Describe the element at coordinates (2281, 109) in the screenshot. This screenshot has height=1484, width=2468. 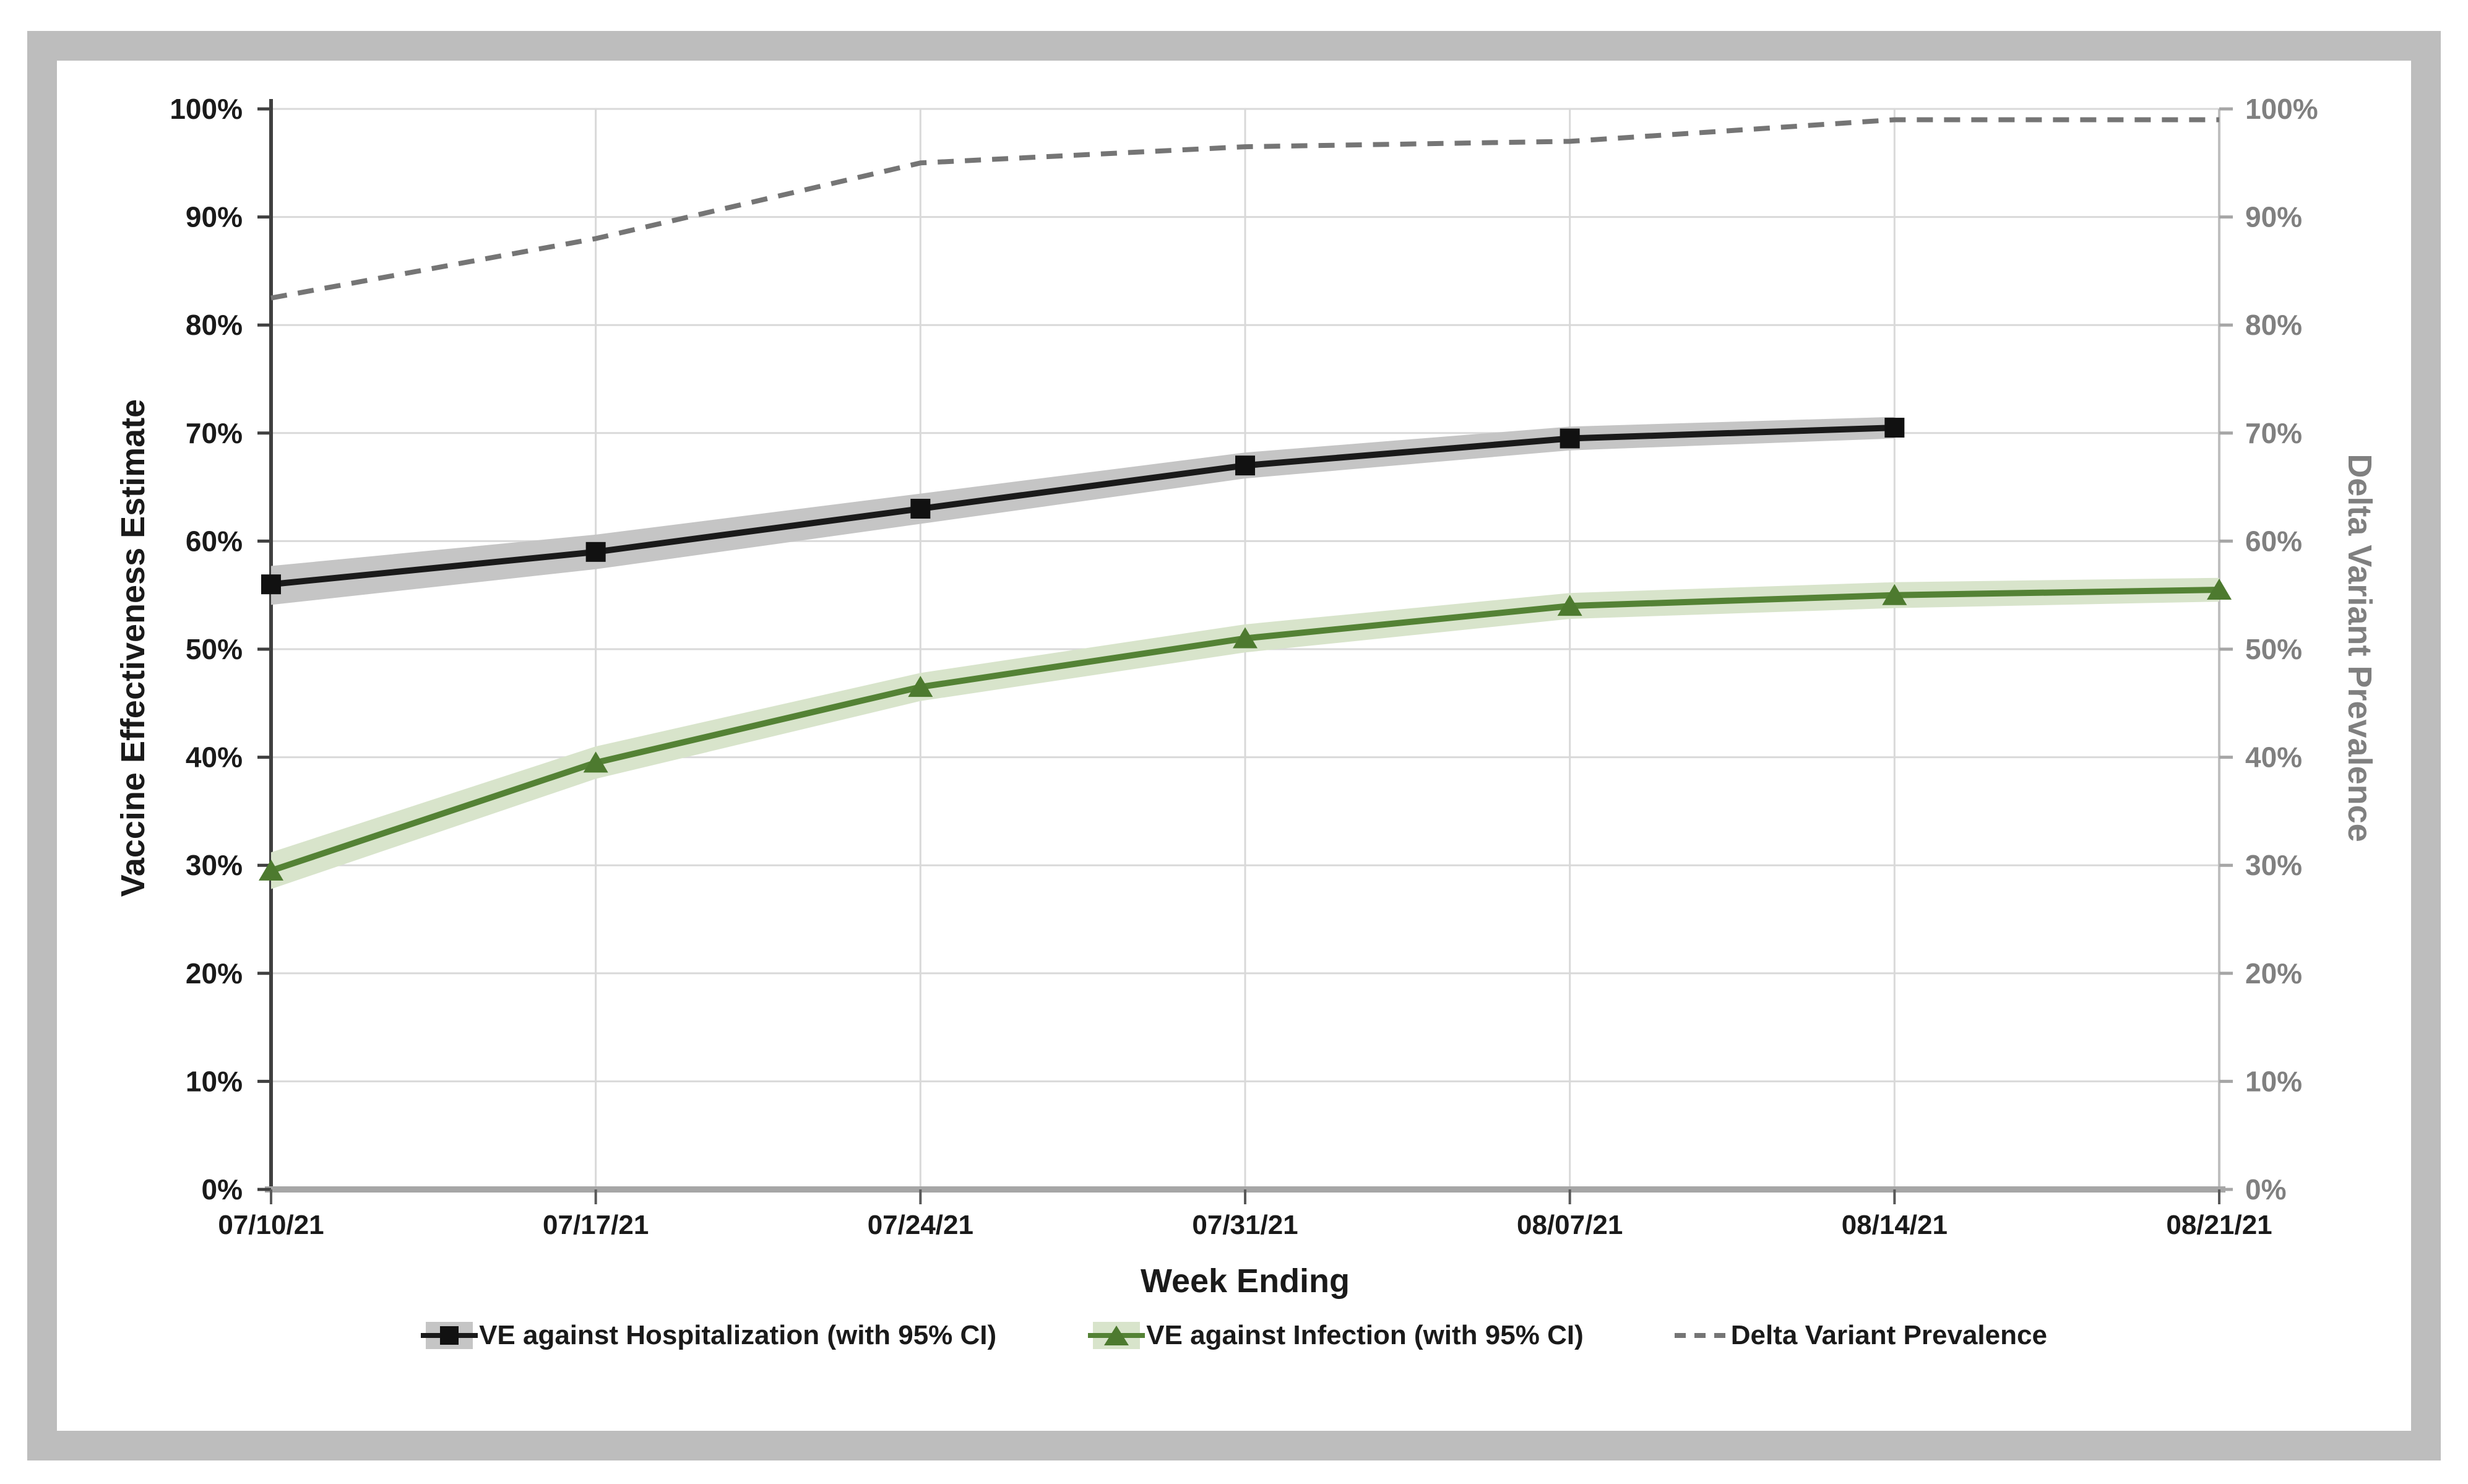
I see `right-axis-tick-label: 100%` at that location.